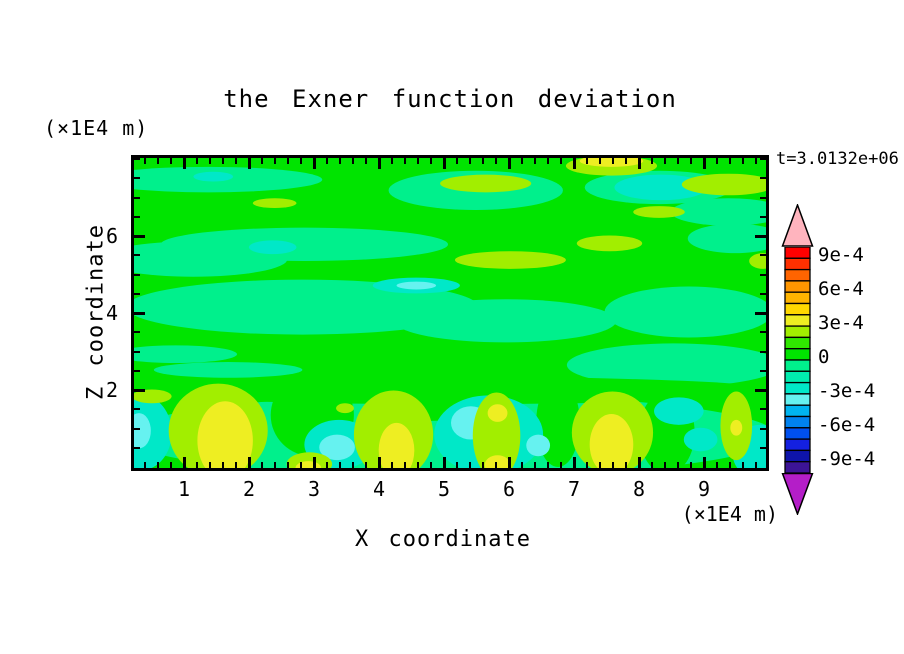 The width and height of the screenshot is (904, 654). I want to click on colorbar-label: 3e-4, so click(841, 323).